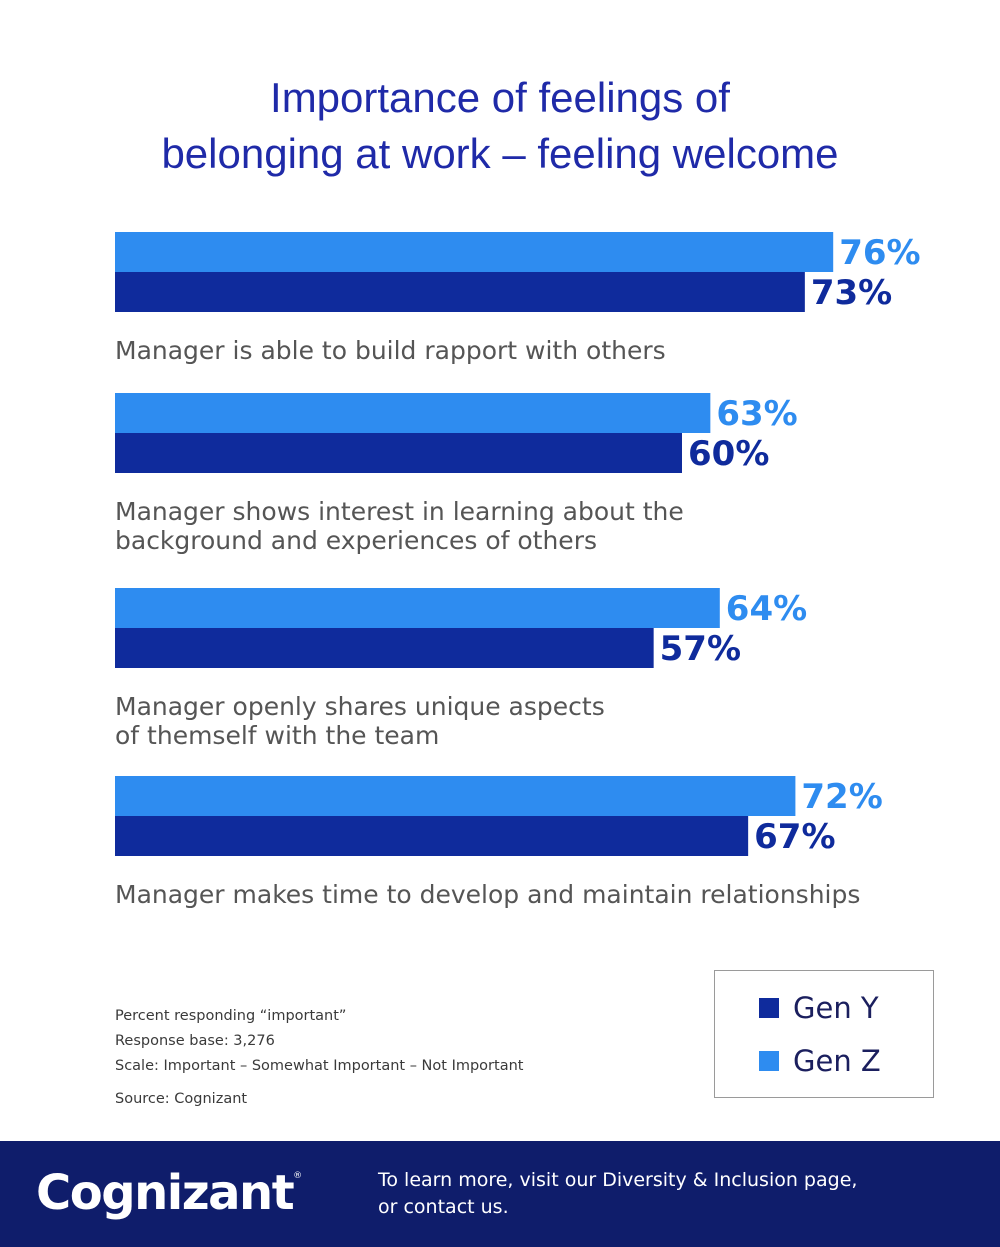 Image resolution: width=1000 pixels, height=1247 pixels. Describe the element at coordinates (769, 1061) in the screenshot. I see `legend-swatch-gen-z` at that location.